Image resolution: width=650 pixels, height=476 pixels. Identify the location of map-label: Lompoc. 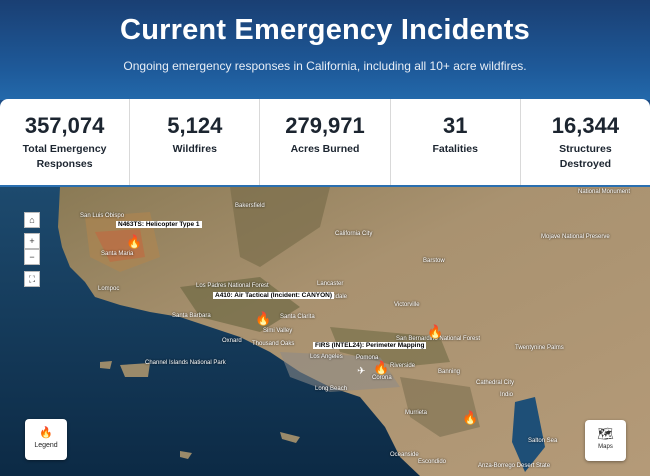
(109, 289).